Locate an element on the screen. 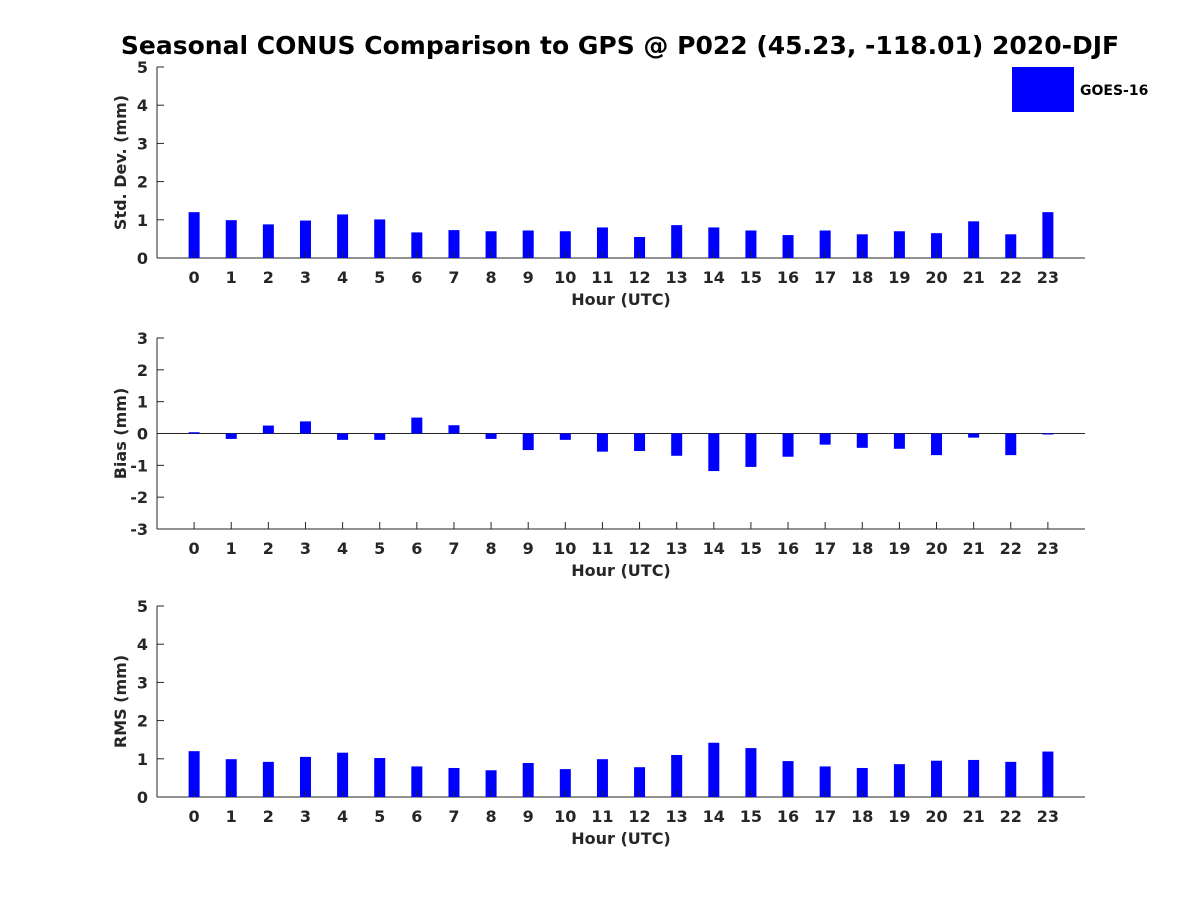 The height and width of the screenshot is (900, 1200). y-axis-label: RMS (mm) is located at coordinates (120, 701).